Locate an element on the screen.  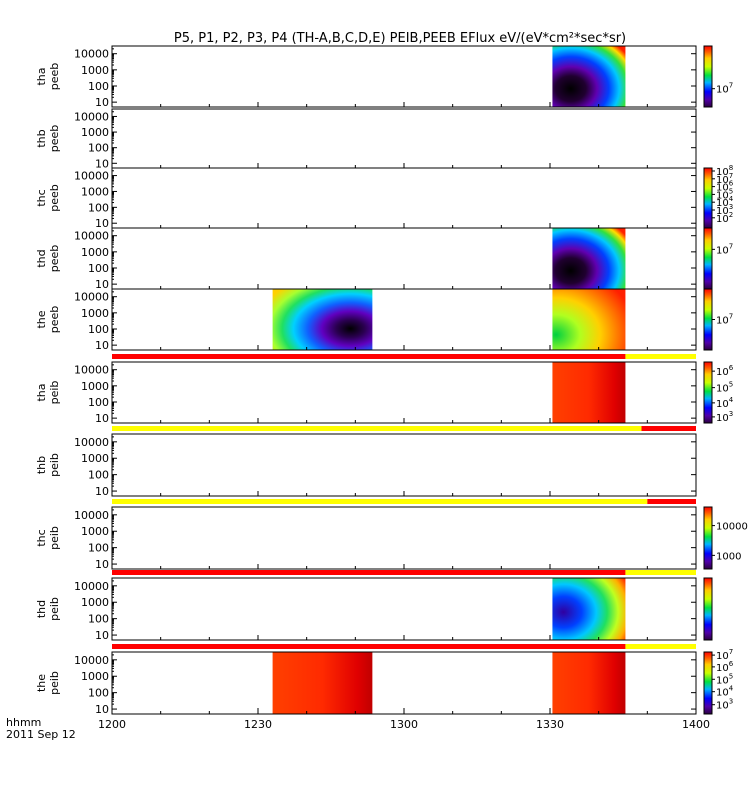
panel-tha-peeb: 10000 1000 100 10 tha peeb 10⁷ is located at coordinates (384, 77).